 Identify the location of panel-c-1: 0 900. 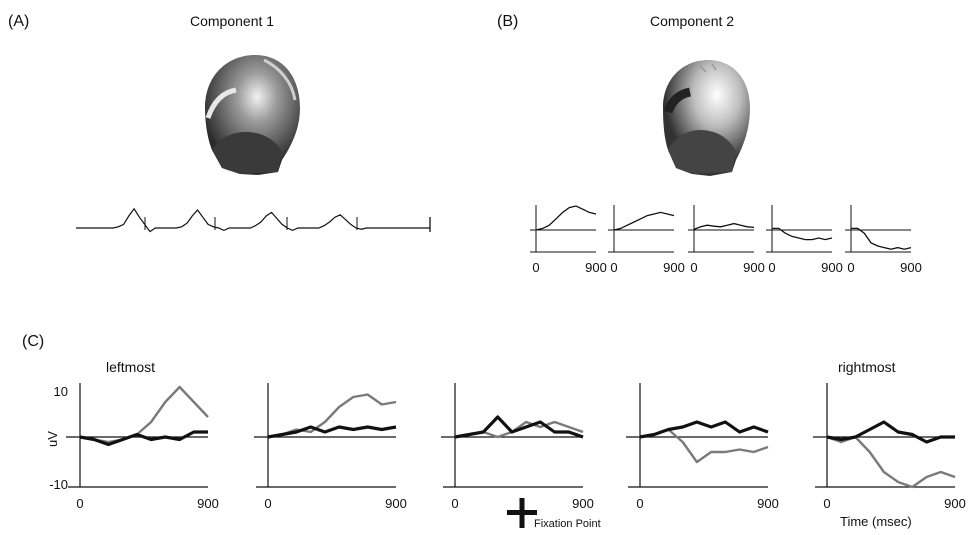
(142, 447).